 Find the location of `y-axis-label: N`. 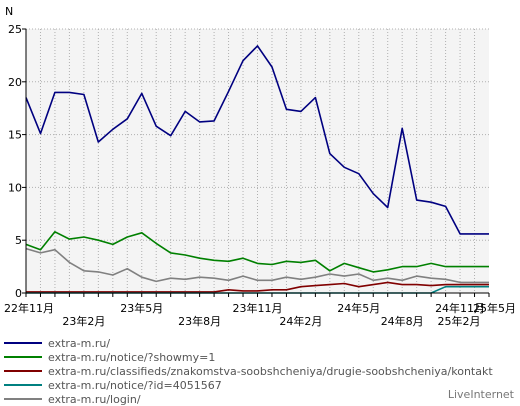

y-axis-label: N is located at coordinates (9, 11).